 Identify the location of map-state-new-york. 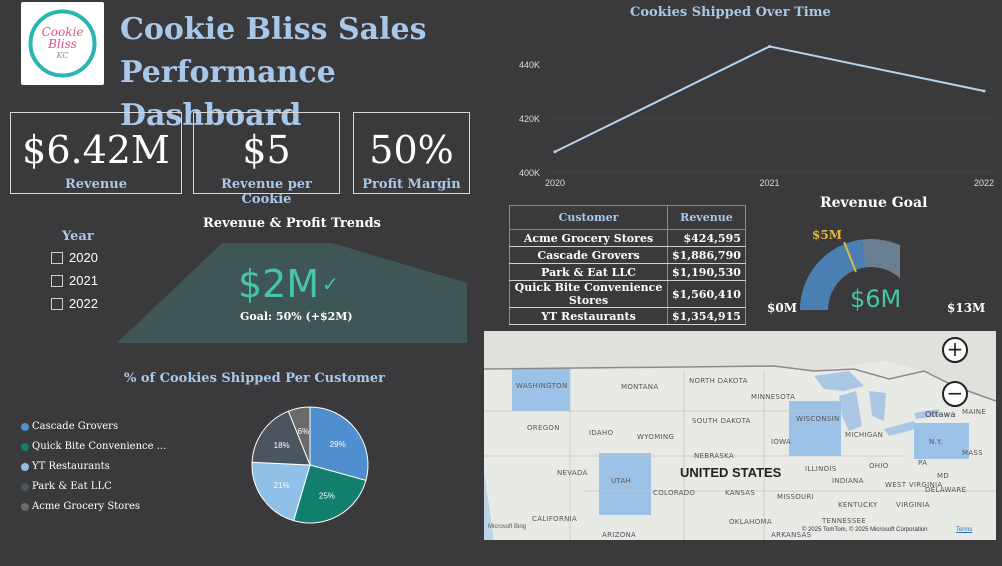
(941, 441).